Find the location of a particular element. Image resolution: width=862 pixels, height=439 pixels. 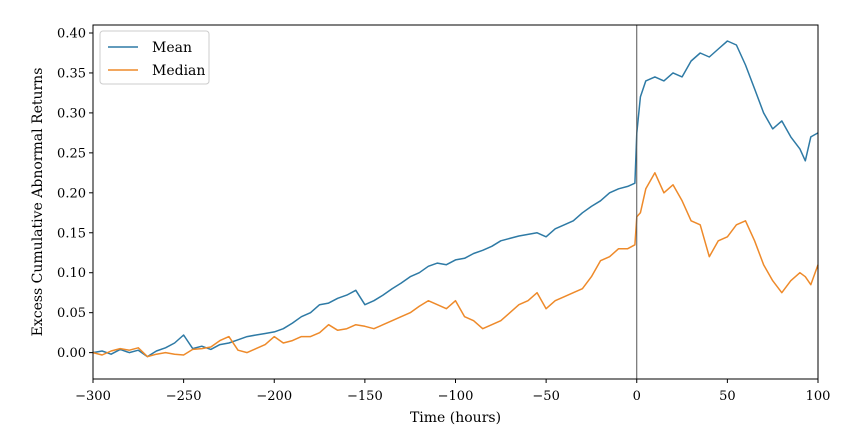

x-axis-label: Time (hours) is located at coordinates (455, 418).